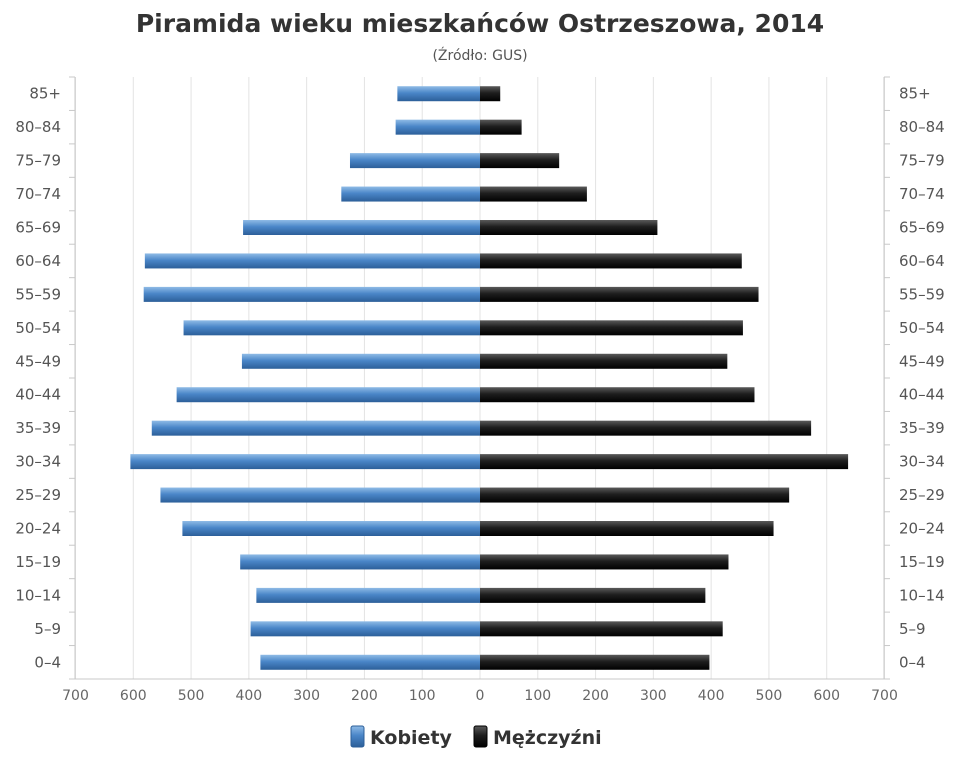 Image resolution: width=960 pixels, height=768 pixels. What do you see at coordinates (922, 529) in the screenshot?
I see `category-label-right: 20–24` at bounding box center [922, 529].